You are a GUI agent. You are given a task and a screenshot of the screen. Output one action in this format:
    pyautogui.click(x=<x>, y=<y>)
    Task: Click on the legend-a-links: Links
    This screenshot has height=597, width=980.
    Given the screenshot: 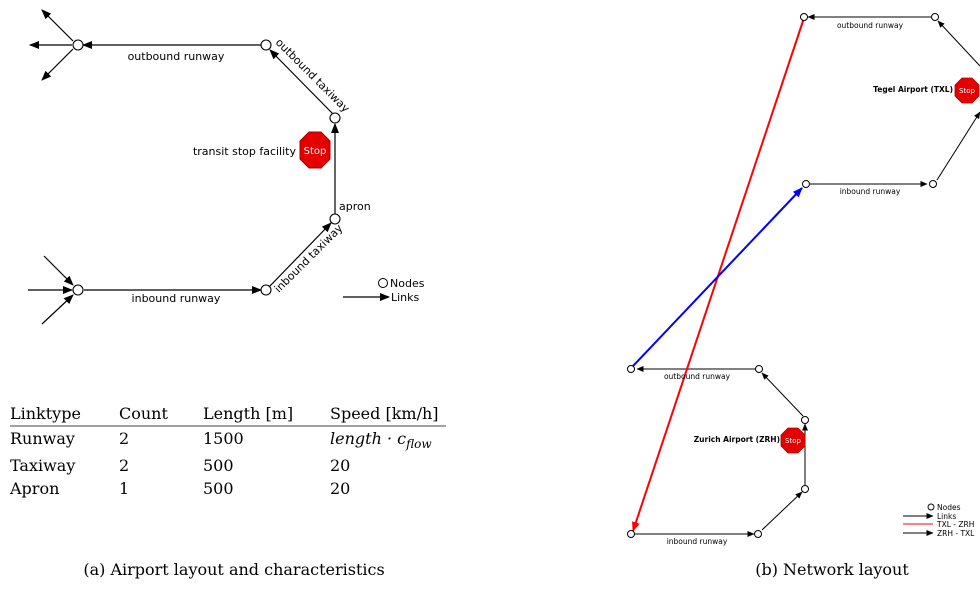 What is the action you would take?
    pyautogui.click(x=405, y=297)
    